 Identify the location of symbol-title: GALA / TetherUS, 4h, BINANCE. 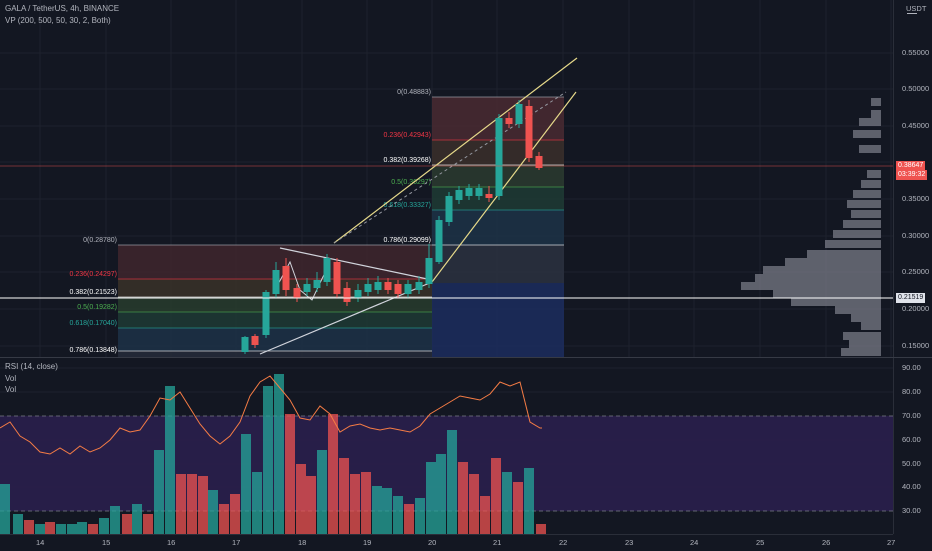
(62, 8).